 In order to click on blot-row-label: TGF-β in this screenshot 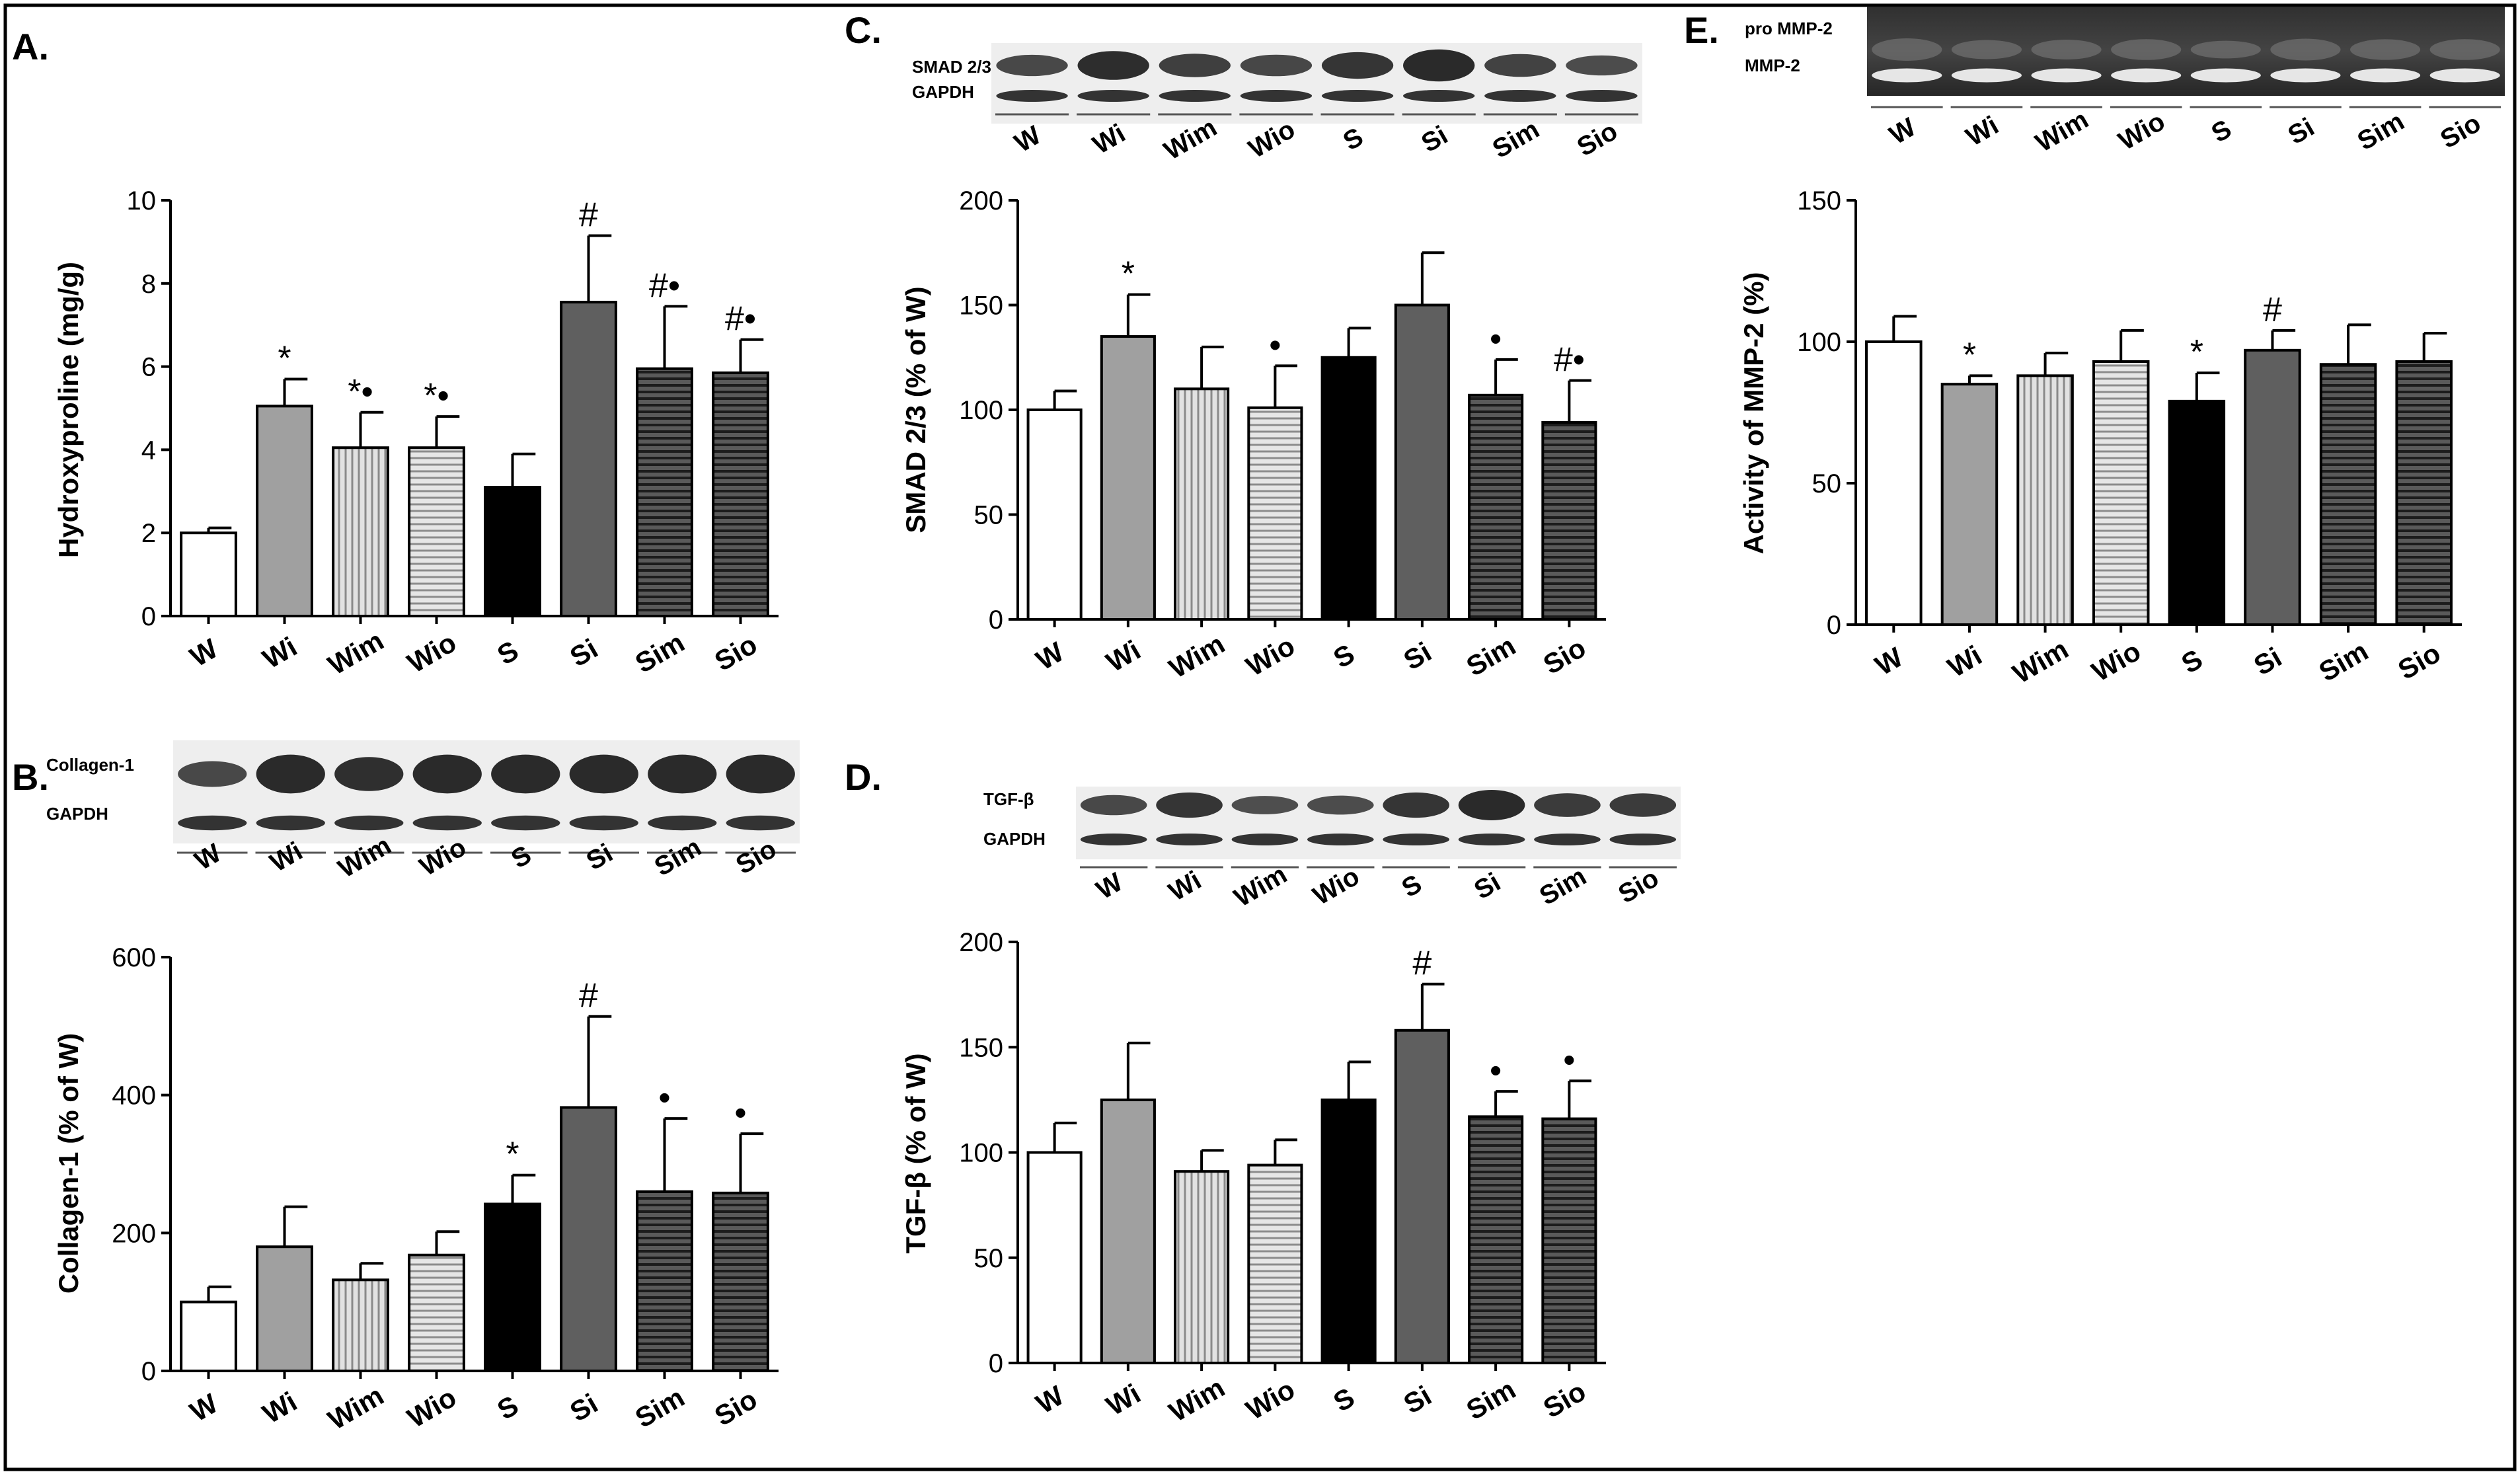, I will do `click(1008, 799)`.